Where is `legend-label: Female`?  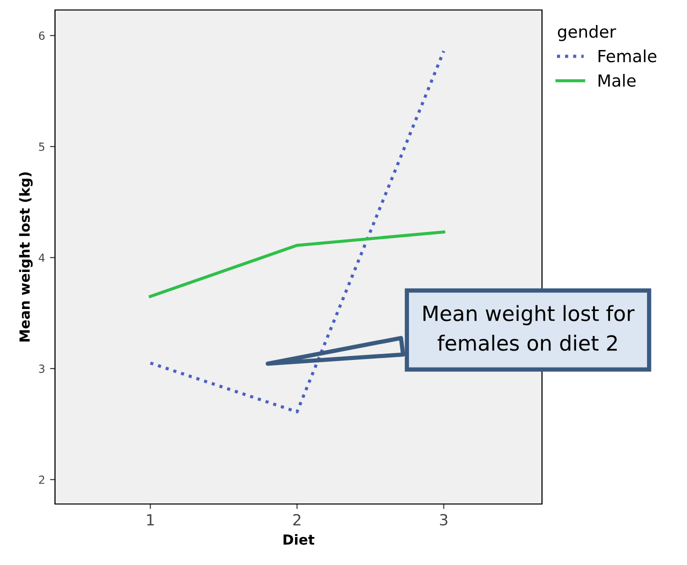
legend-label: Female is located at coordinates (627, 55).